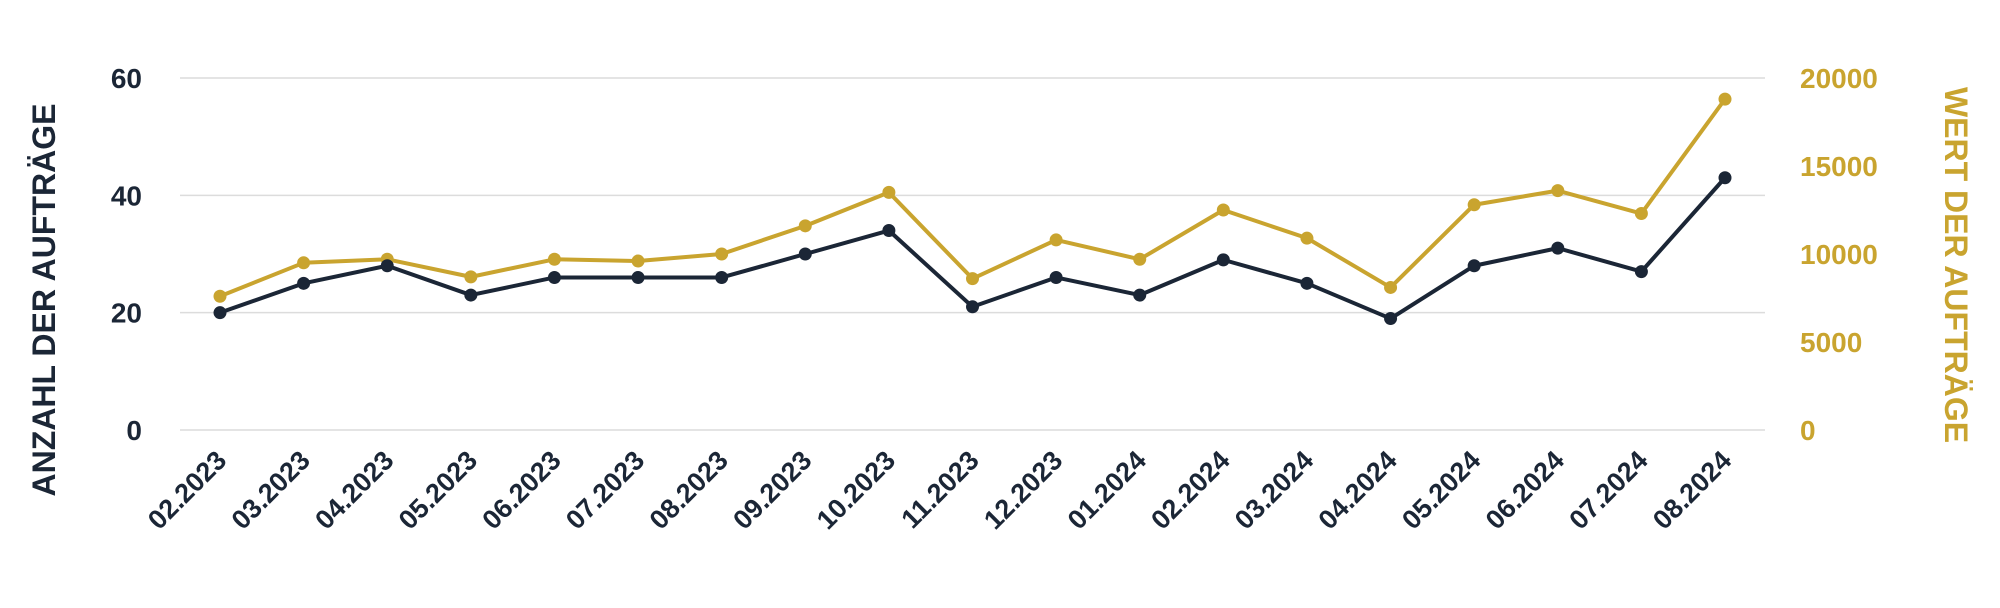 The image size is (2000, 608). What do you see at coordinates (1839, 78) in the screenshot?
I see `y2-tick-label: 20000` at bounding box center [1839, 78].